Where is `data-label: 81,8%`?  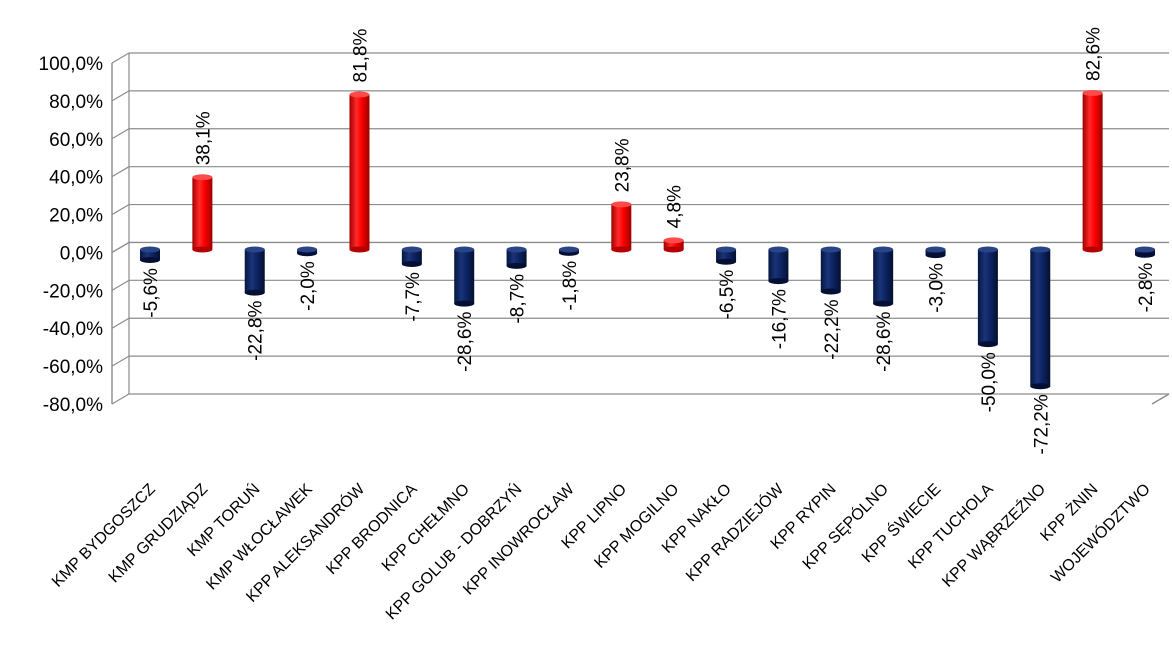
data-label: 81,8% is located at coordinates (360, 55).